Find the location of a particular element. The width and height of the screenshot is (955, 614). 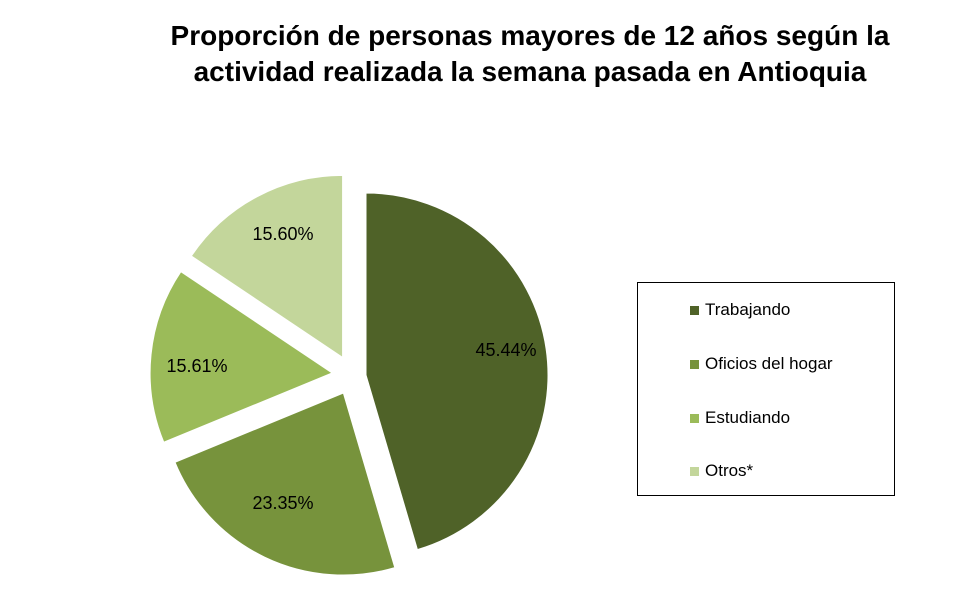

slice-value-label: 23.35% is located at coordinates (282, 503).